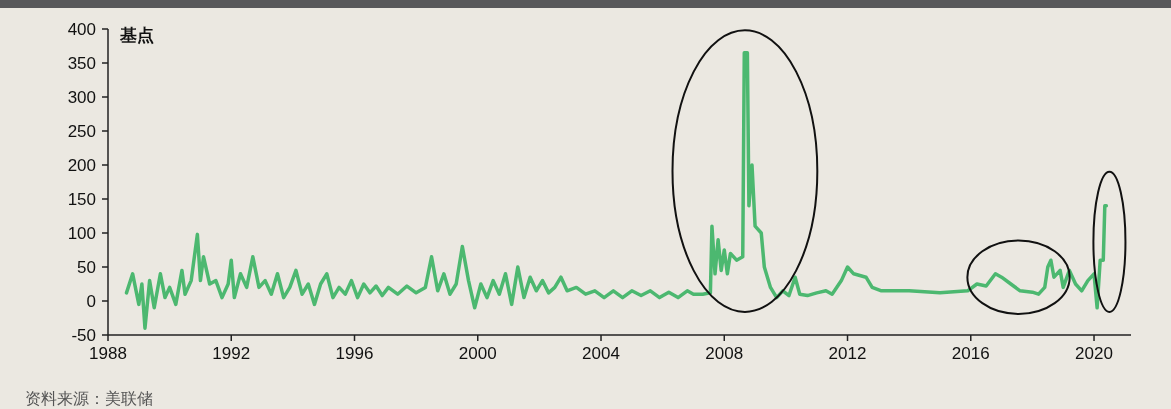 The height and width of the screenshot is (409, 1171). I want to click on y-tick-label: -50, so click(83, 335).